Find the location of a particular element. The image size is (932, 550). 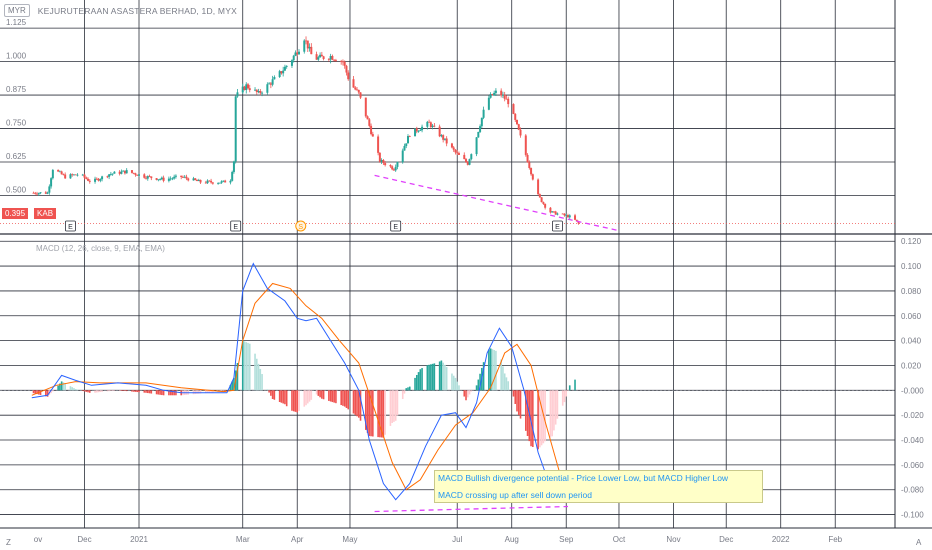

macd-tick-label: 0.100 is located at coordinates (911, 266).